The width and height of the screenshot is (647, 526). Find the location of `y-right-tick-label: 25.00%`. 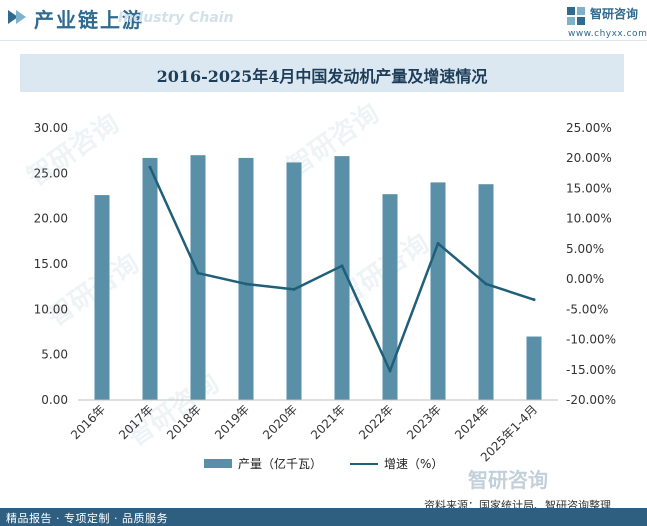

y-right-tick-label: 25.00% is located at coordinates (589, 128).